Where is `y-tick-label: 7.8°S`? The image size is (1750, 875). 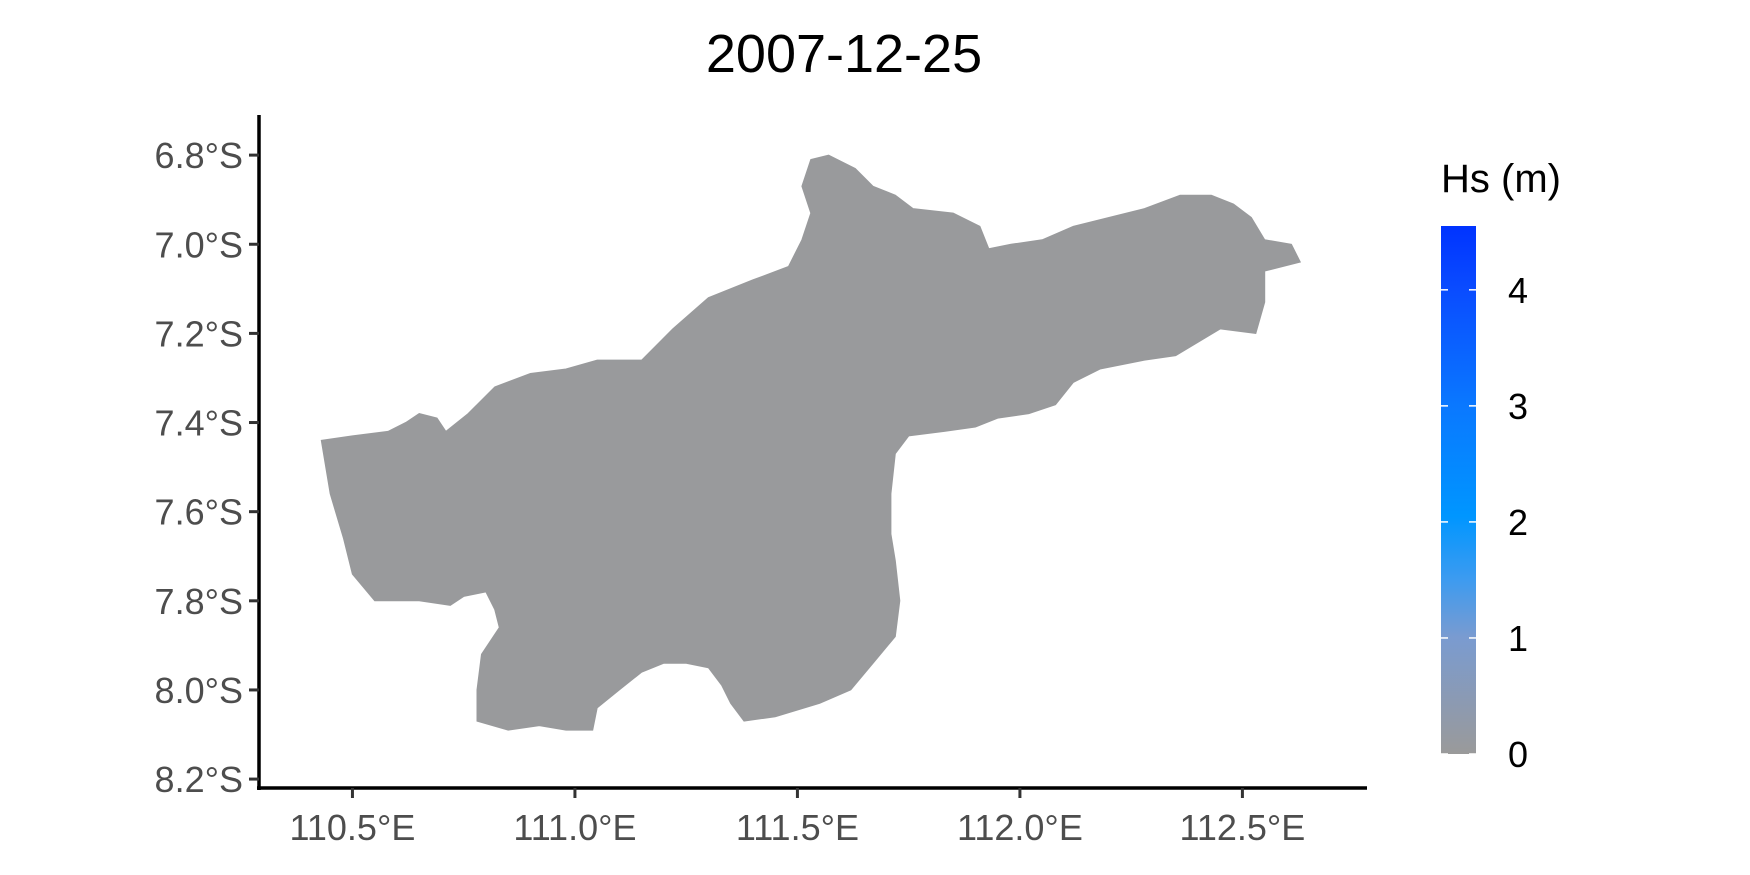
y-tick-label: 7.8°S is located at coordinates (199, 601).